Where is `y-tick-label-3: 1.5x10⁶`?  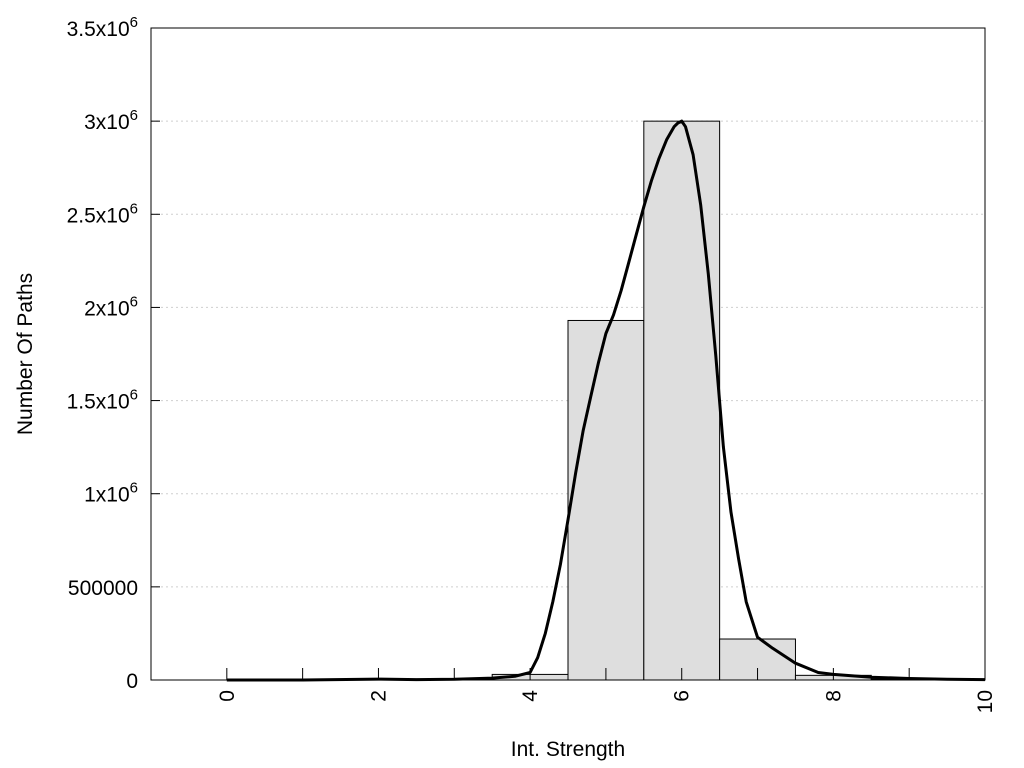 y-tick-label-3: 1.5x10⁶ is located at coordinates (102, 400).